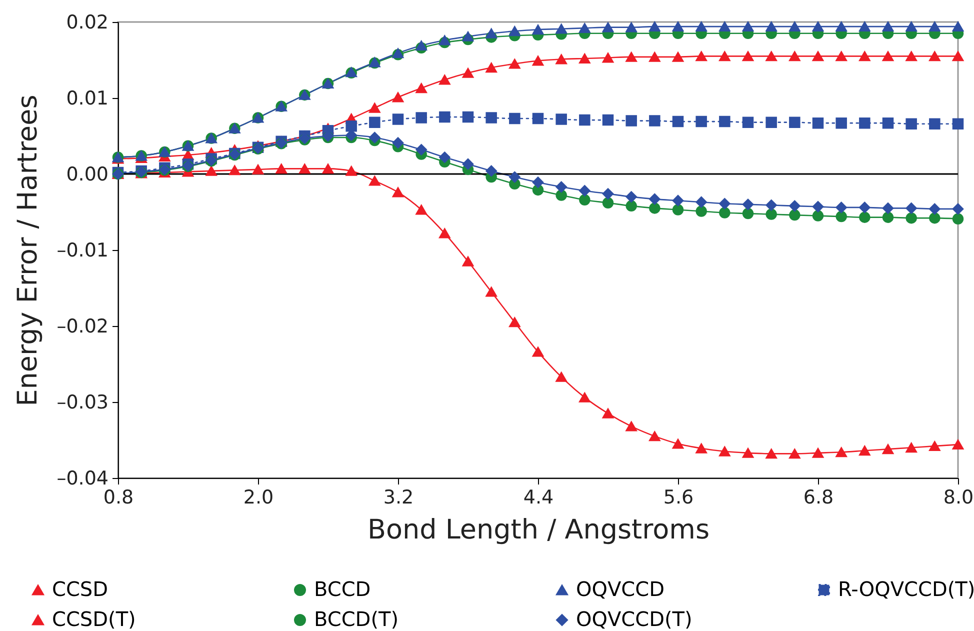 The image size is (974, 631). I want to click on y-tick-label: 0.01, so click(87, 99).